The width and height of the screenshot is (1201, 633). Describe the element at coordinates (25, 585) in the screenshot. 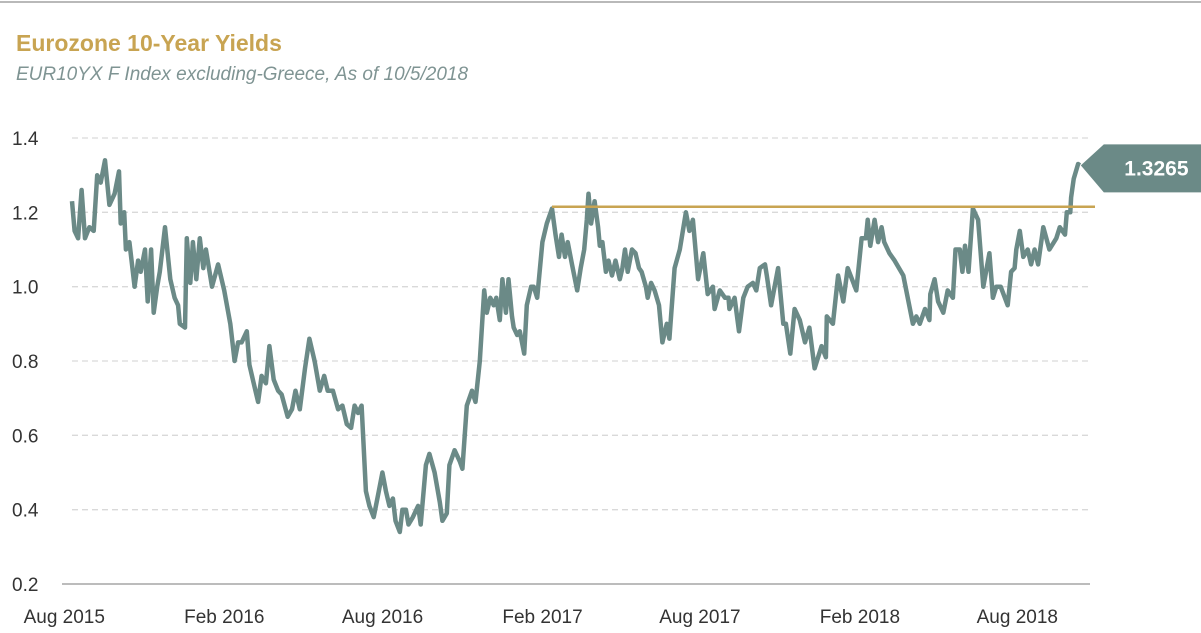

I see `y-tick-label: 0.2` at that location.